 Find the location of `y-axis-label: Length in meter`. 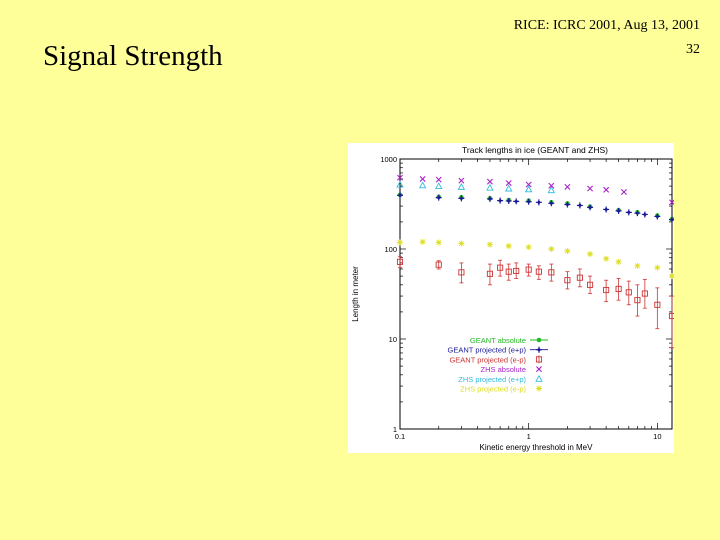

y-axis-label: Length in meter is located at coordinates (355, 294).